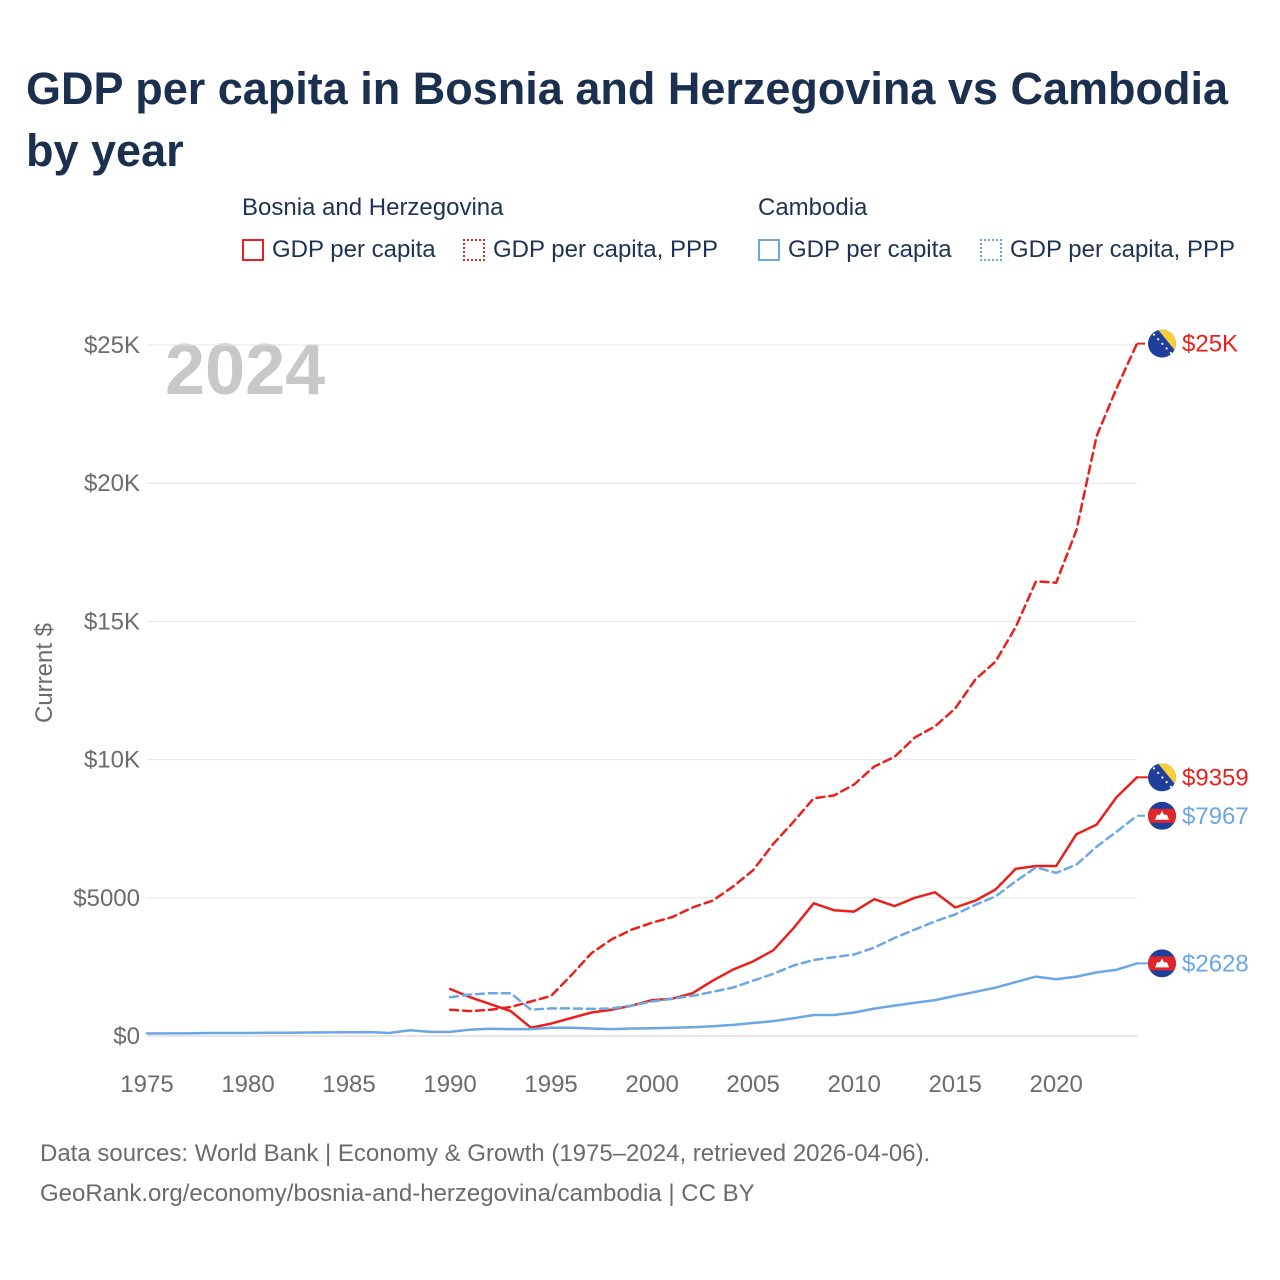  I want to click on series-line-khm_ppp, so click(793, 912).